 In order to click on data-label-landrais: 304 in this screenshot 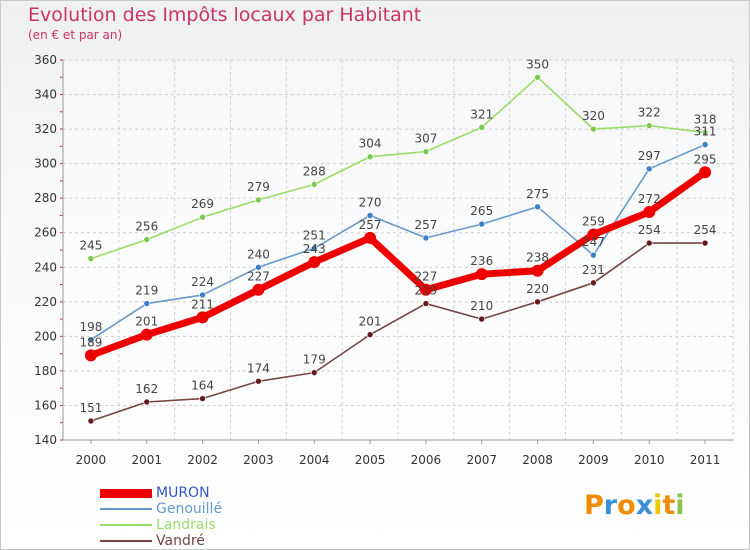, I will do `click(370, 144)`.